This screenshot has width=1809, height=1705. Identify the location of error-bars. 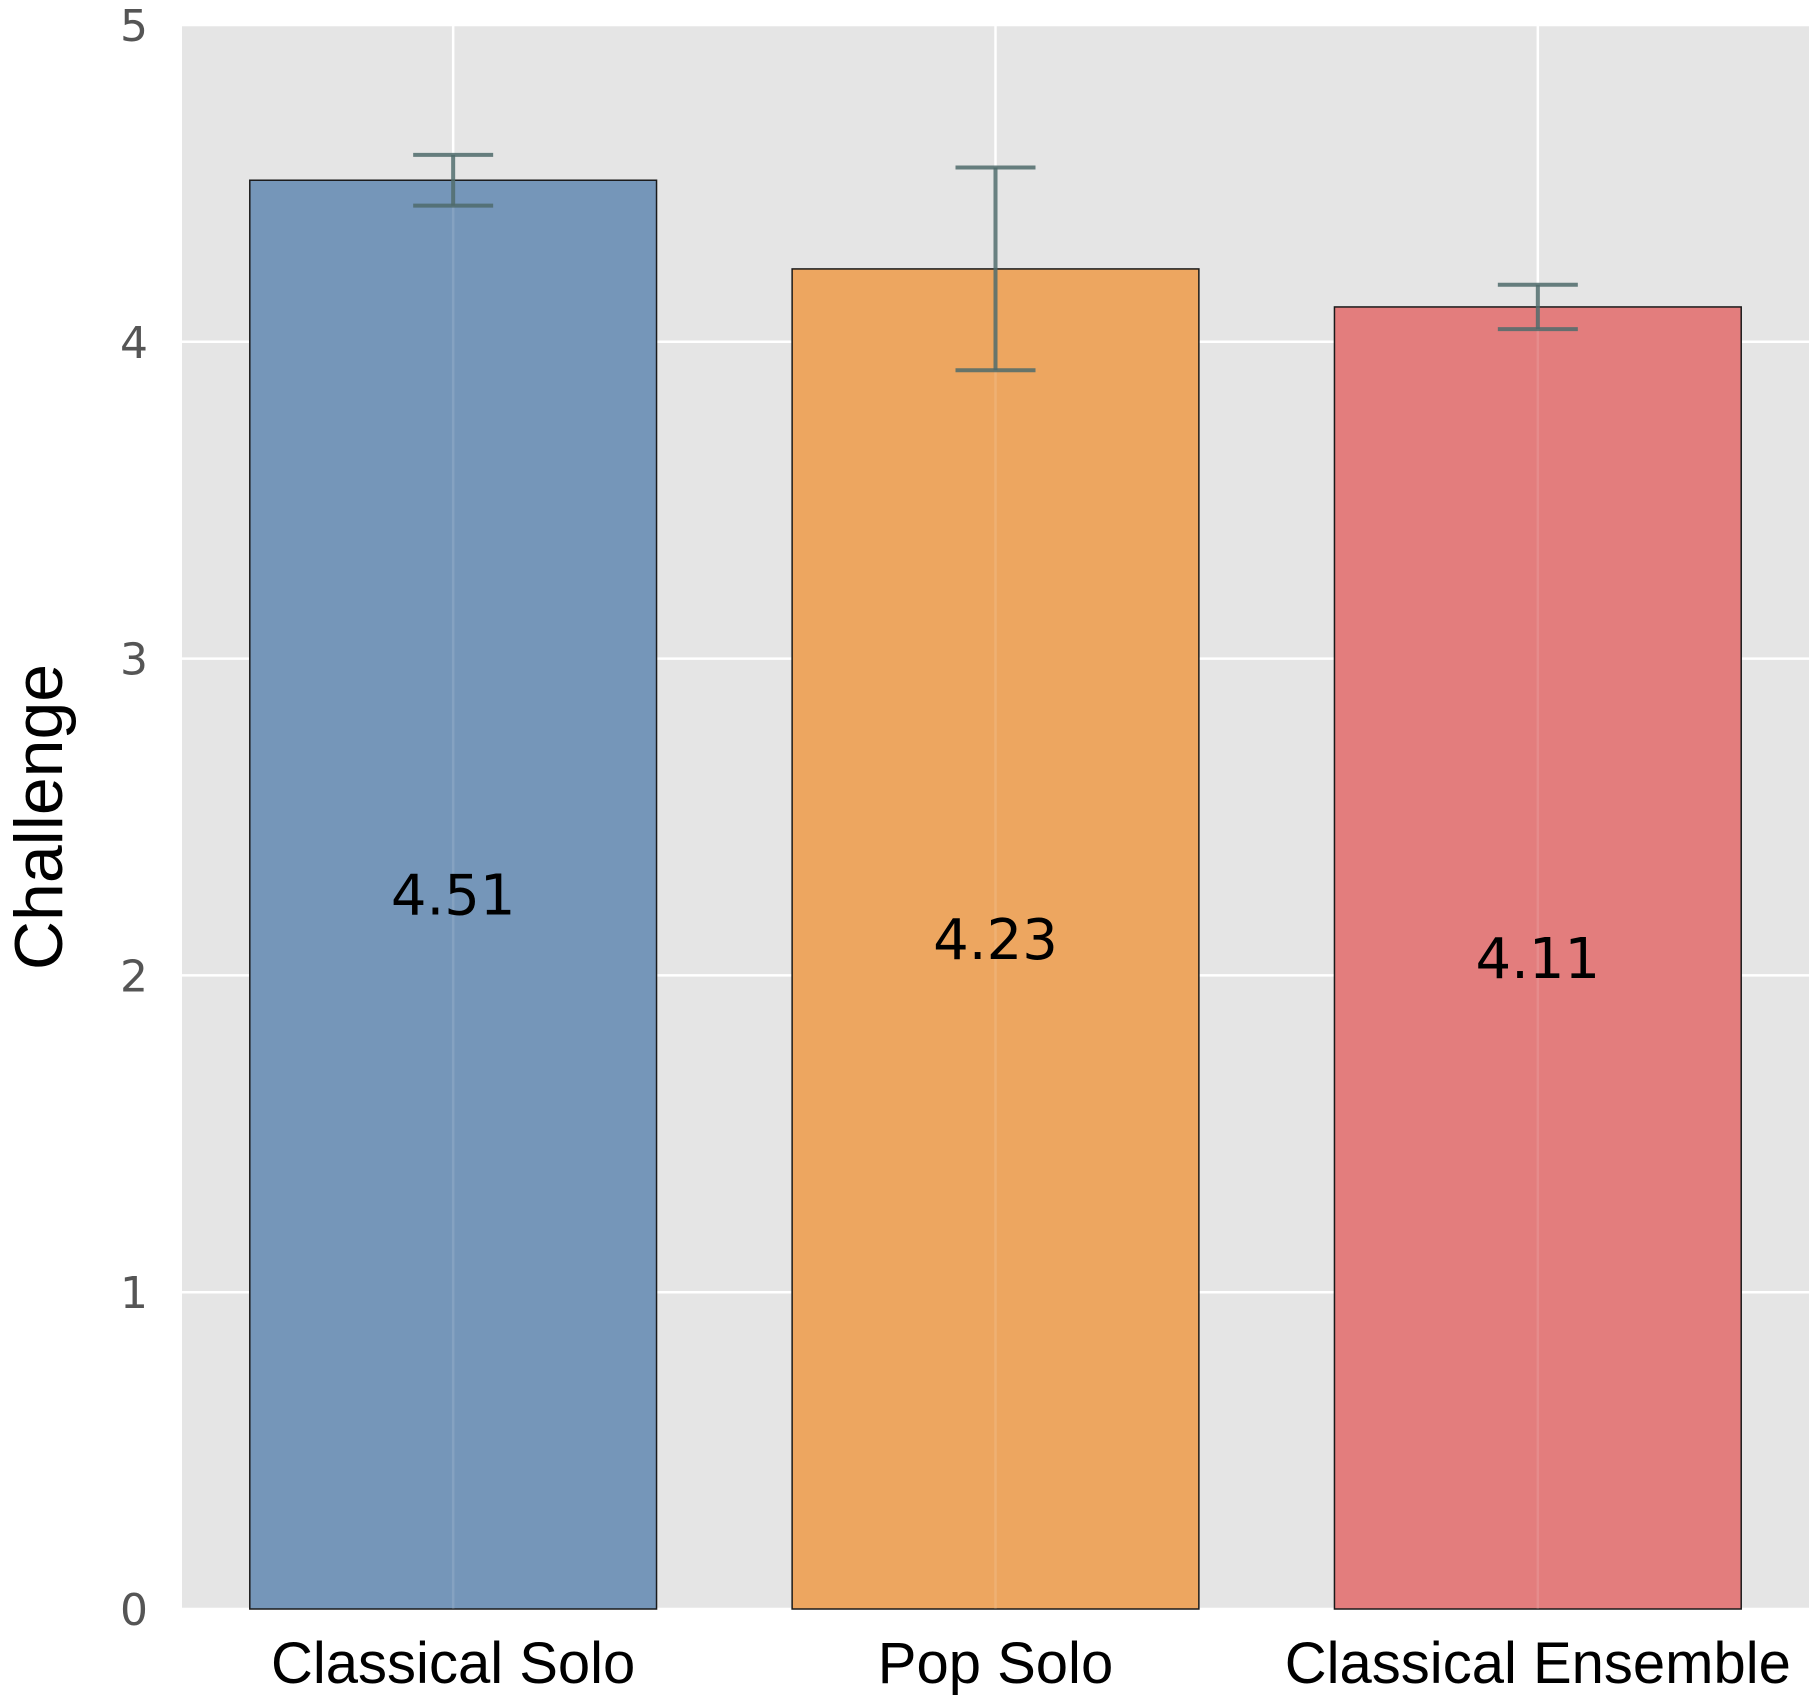
(995, 262).